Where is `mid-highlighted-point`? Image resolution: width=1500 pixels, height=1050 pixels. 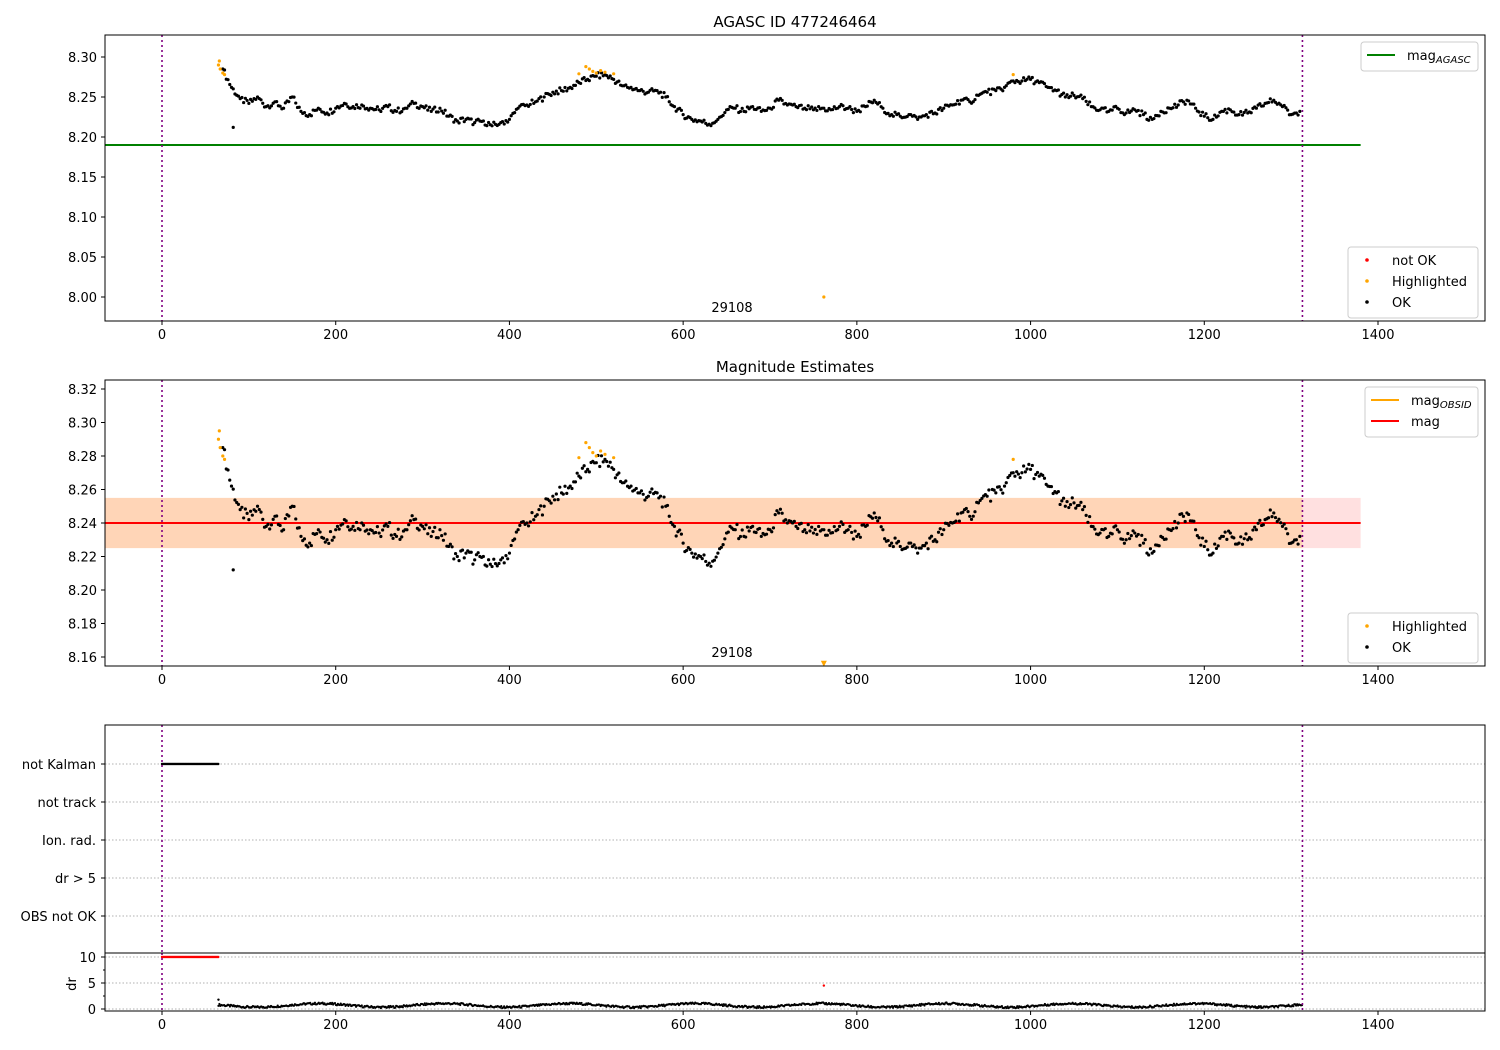
mid-highlighted-point is located at coordinates (593, 453).